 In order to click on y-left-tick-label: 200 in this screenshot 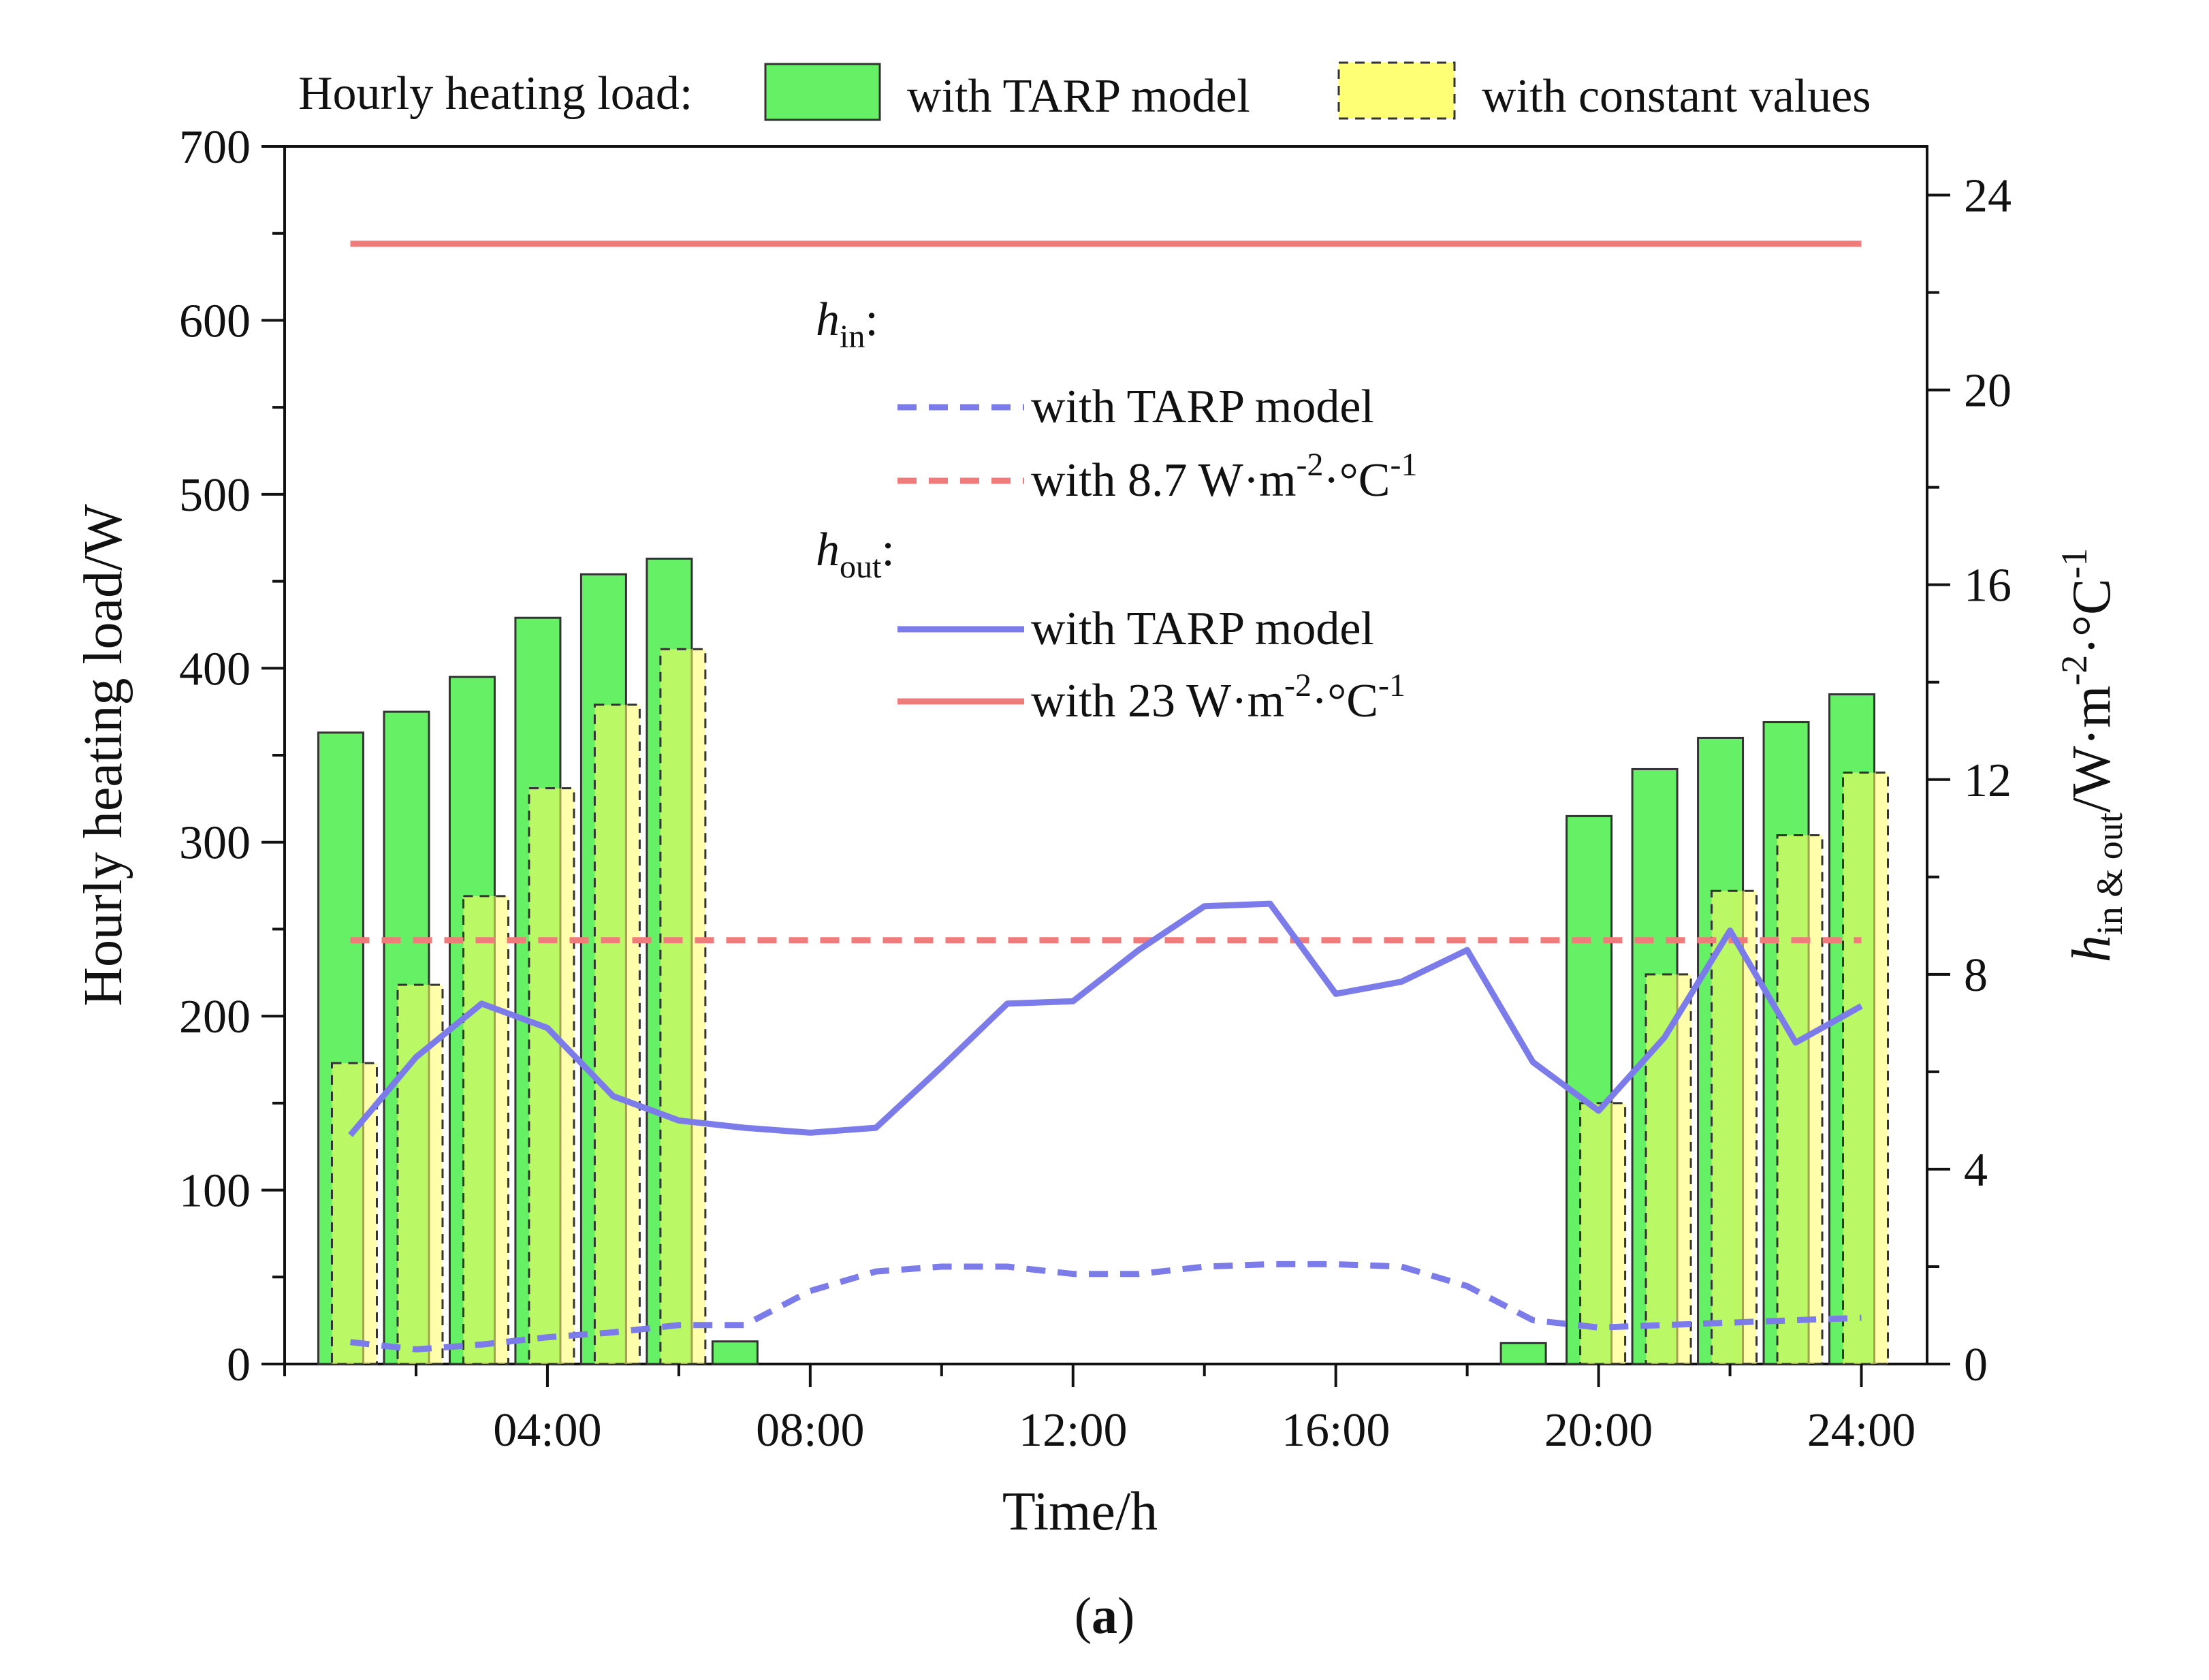, I will do `click(215, 1017)`.